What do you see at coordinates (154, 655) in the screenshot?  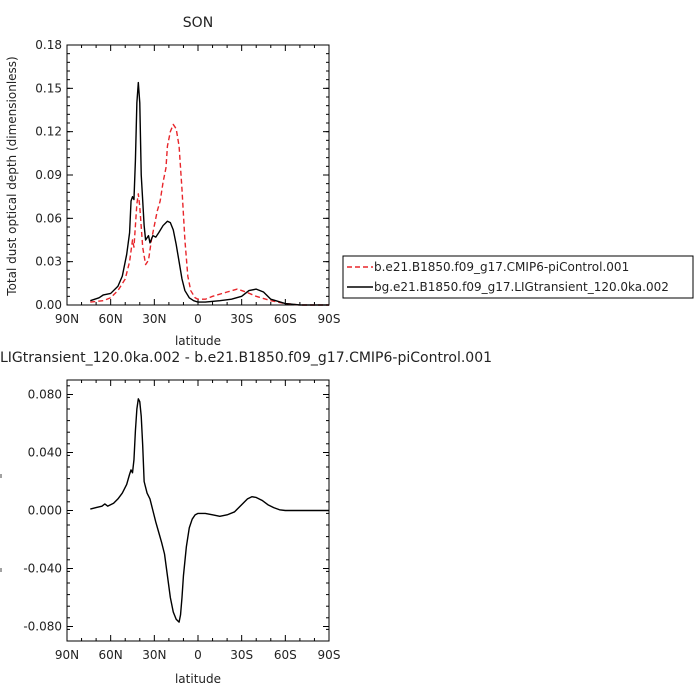 I see `bottom-x-tick-label: 30N` at bounding box center [154, 655].